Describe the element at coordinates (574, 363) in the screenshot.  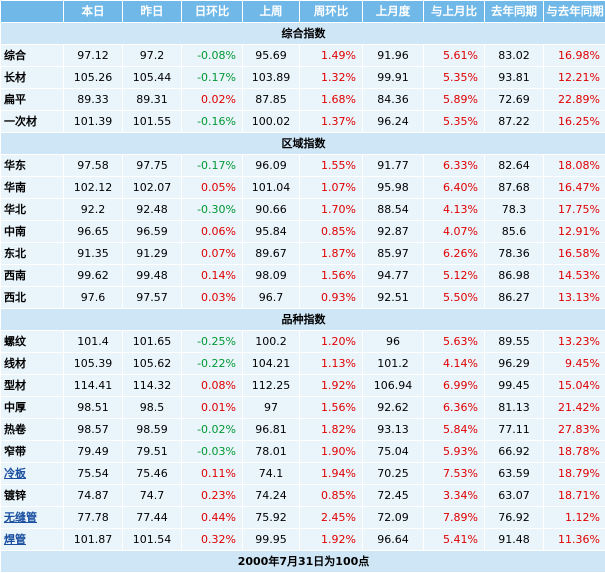
I see `change-cell: 9.45%` at that location.